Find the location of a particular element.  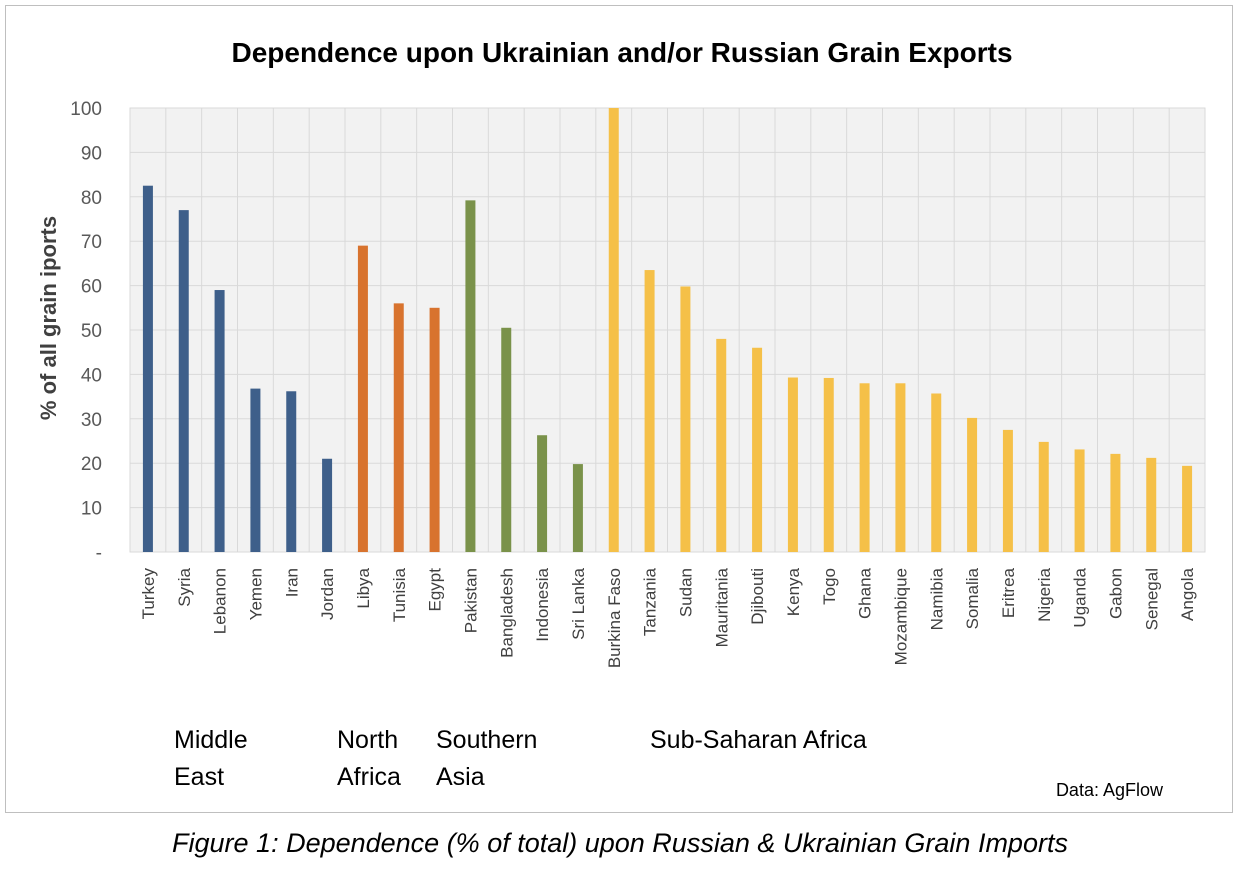

bar-indonesia is located at coordinates (542, 493).